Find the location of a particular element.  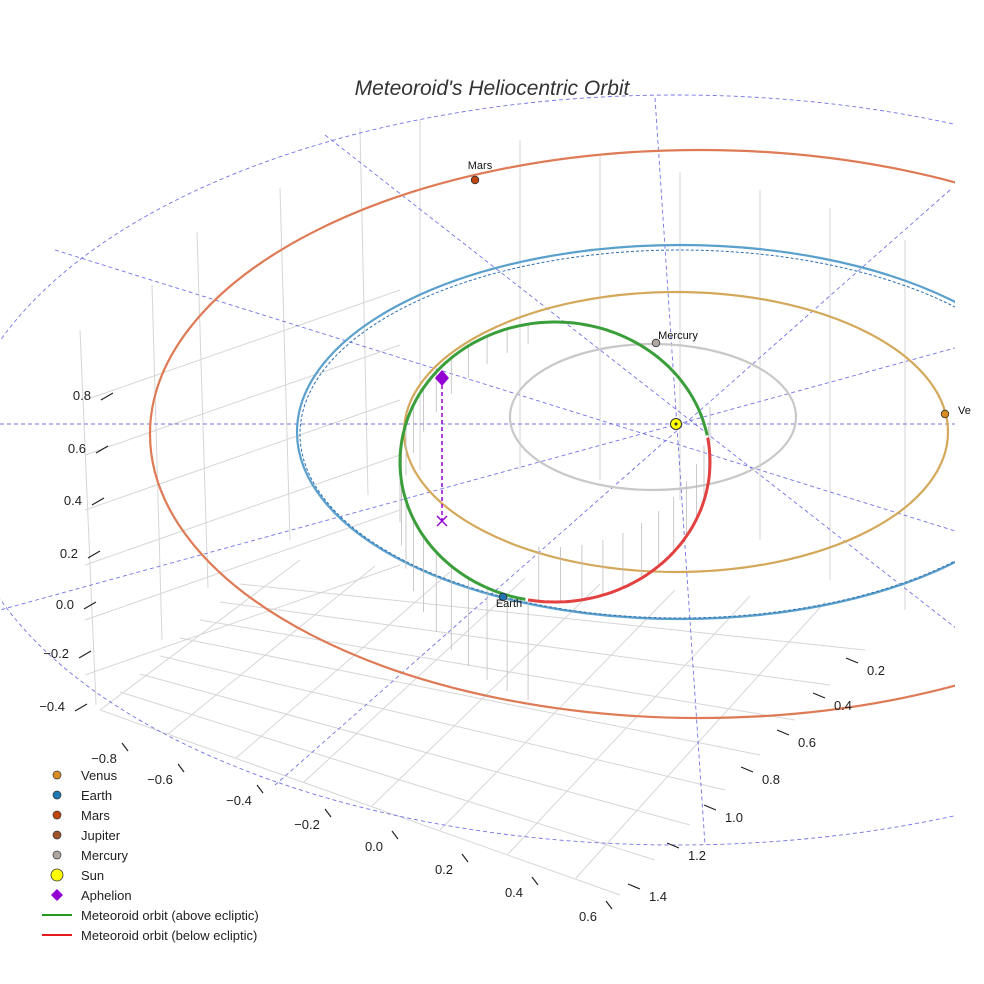

z-tick-label-6: 0.8 is located at coordinates (82, 395).